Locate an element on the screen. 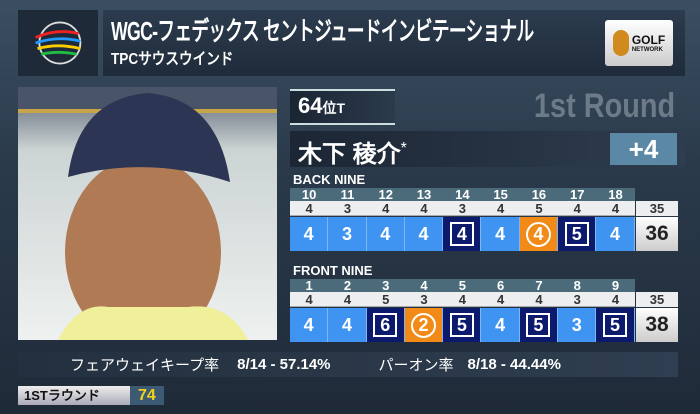 Image resolution: width=700 pixels, height=414 pixels. hole-number: 2 is located at coordinates (347, 285).